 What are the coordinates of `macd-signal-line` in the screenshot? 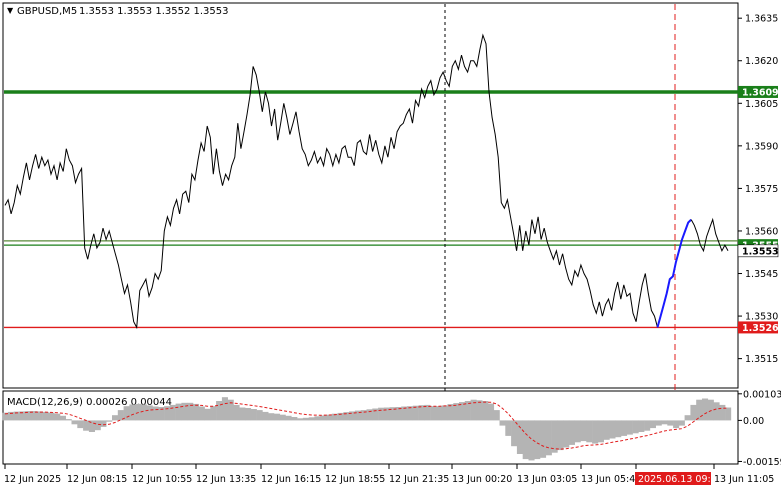 It's located at (366, 425).